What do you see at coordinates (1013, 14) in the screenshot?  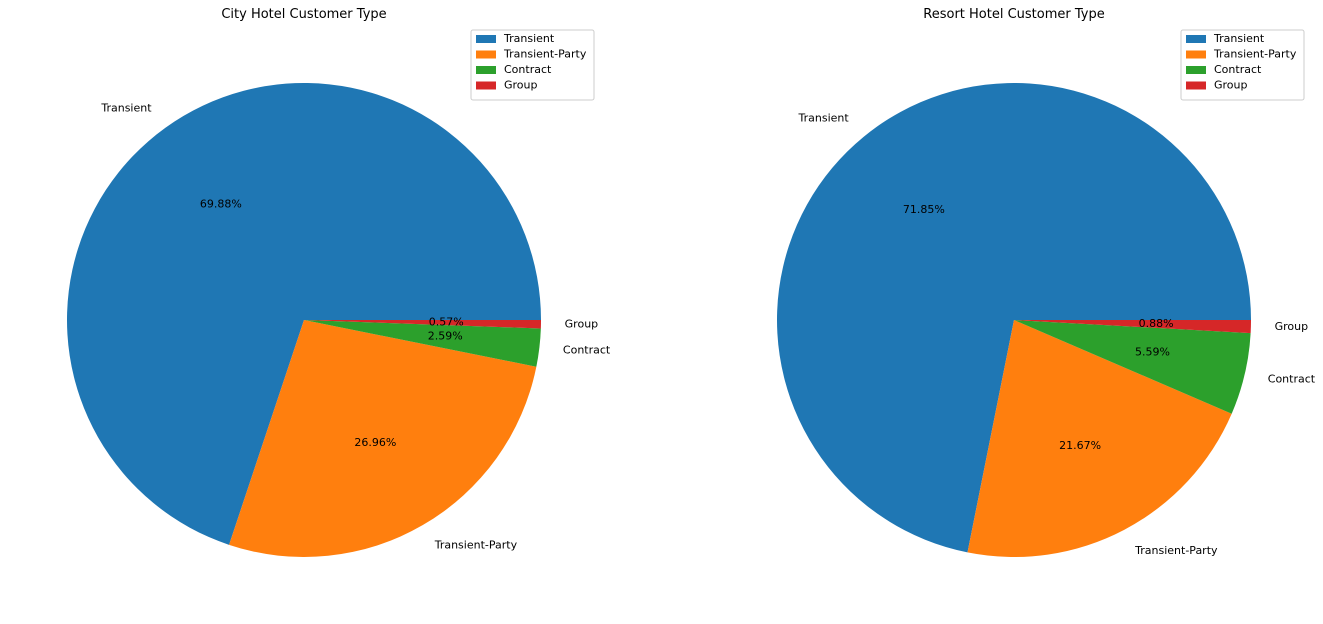 I see `chart-title: Resort Hotel Customer Type` at bounding box center [1013, 14].